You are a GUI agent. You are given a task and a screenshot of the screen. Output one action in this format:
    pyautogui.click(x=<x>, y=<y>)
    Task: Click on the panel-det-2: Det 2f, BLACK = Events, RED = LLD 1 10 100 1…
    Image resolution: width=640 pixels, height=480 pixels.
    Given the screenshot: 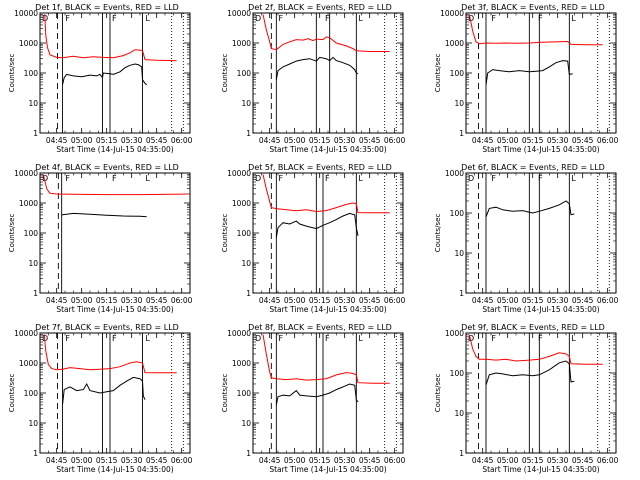 What is the action you would take?
    pyautogui.click(x=313, y=78)
    